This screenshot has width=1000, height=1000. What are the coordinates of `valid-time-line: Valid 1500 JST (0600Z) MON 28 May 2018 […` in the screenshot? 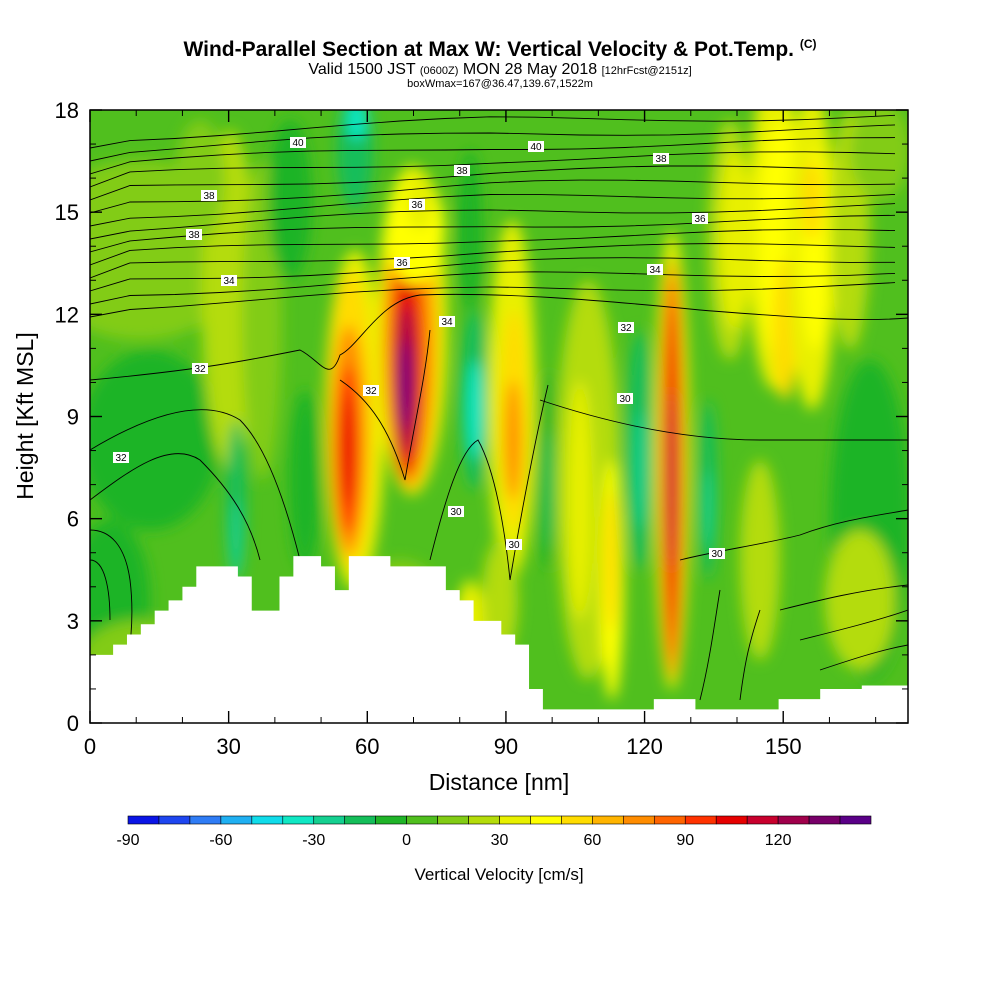 It's located at (500, 69).